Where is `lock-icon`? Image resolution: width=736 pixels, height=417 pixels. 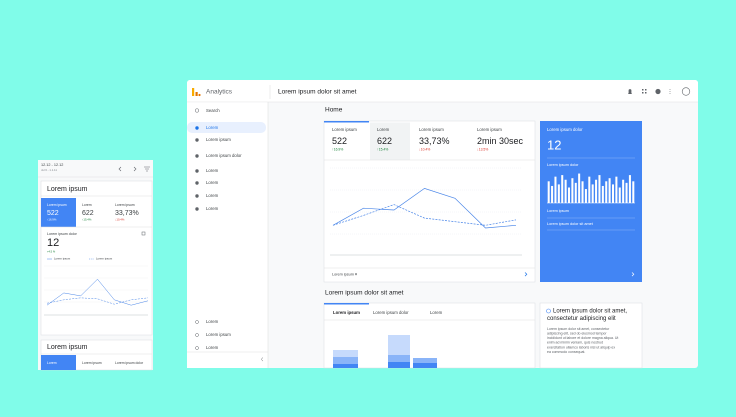 lock-icon is located at coordinates (143, 233).